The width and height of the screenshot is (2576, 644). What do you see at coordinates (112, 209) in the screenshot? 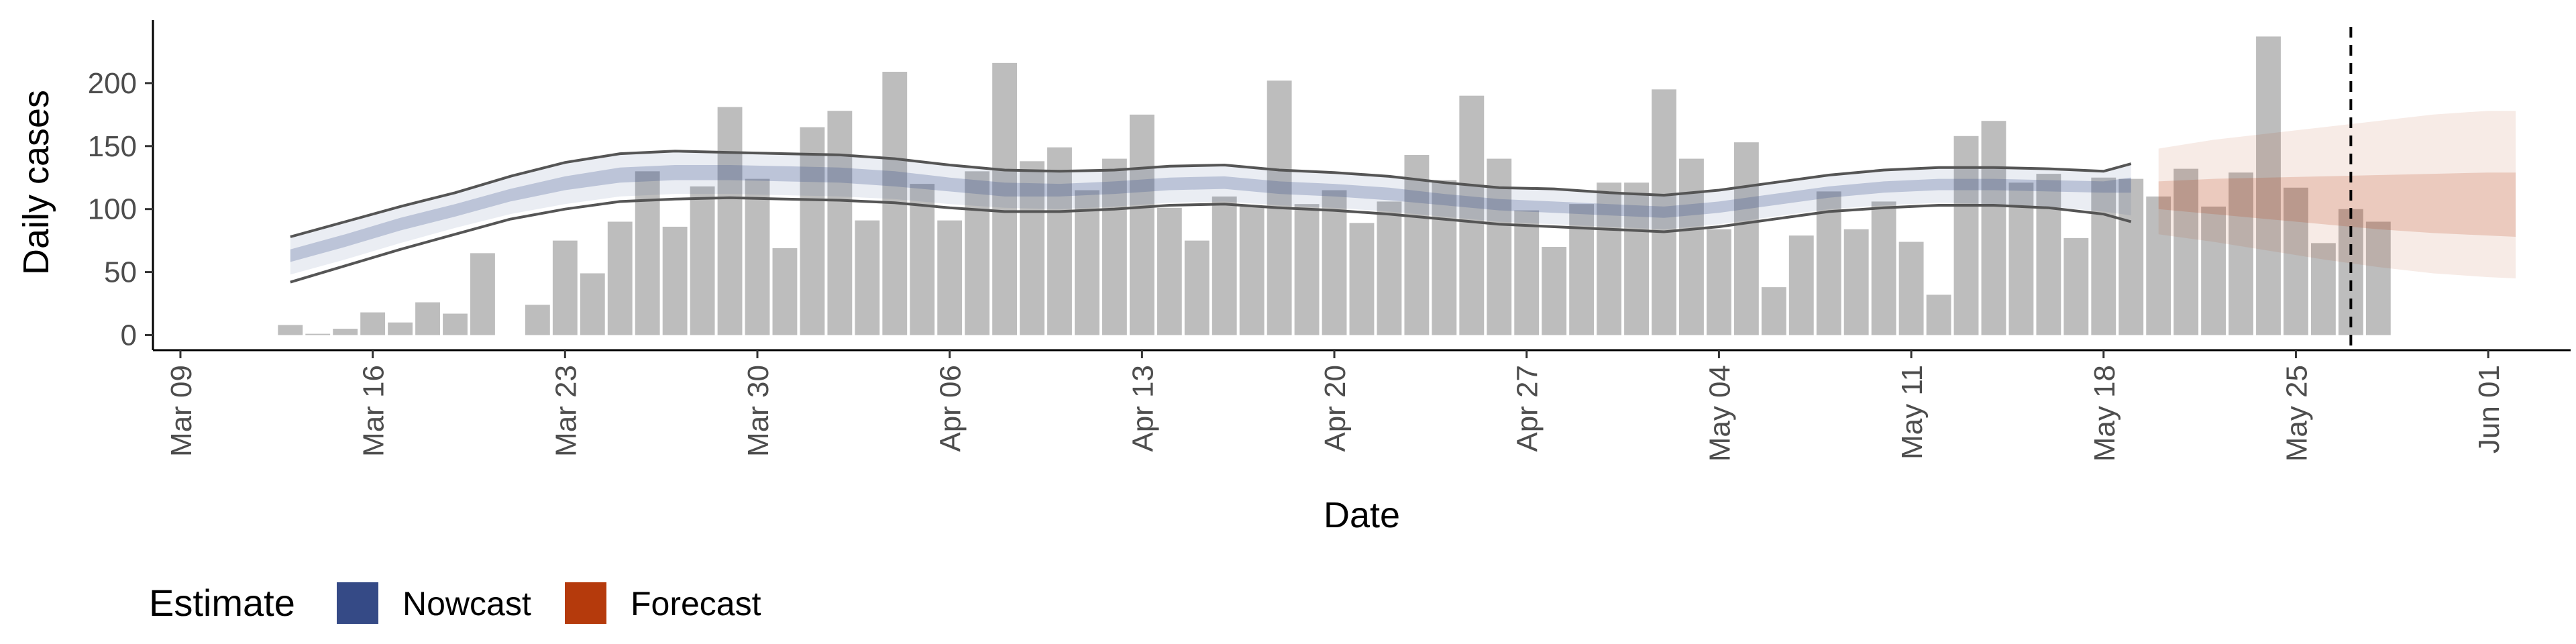
I see `y-tick-label: 100` at bounding box center [112, 209].